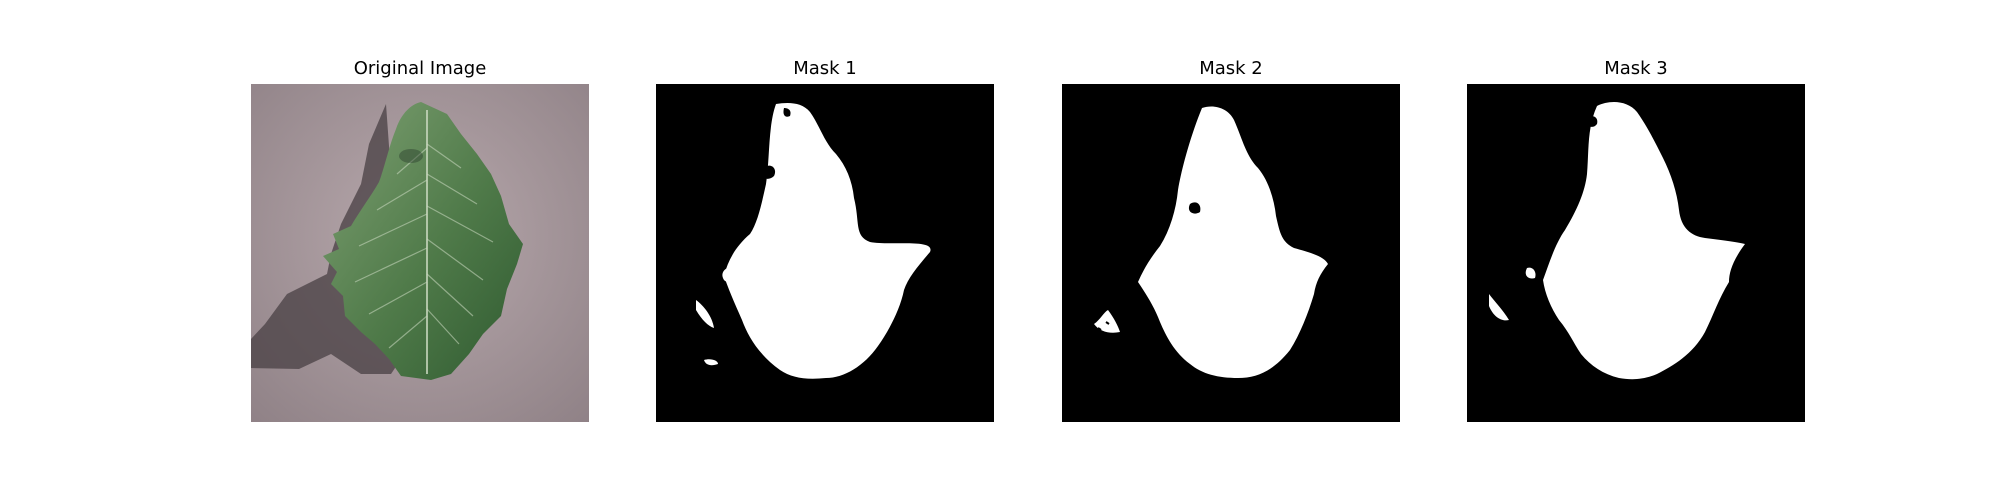  I want to click on panel-title-mask-1: Mask 1, so click(825, 68).